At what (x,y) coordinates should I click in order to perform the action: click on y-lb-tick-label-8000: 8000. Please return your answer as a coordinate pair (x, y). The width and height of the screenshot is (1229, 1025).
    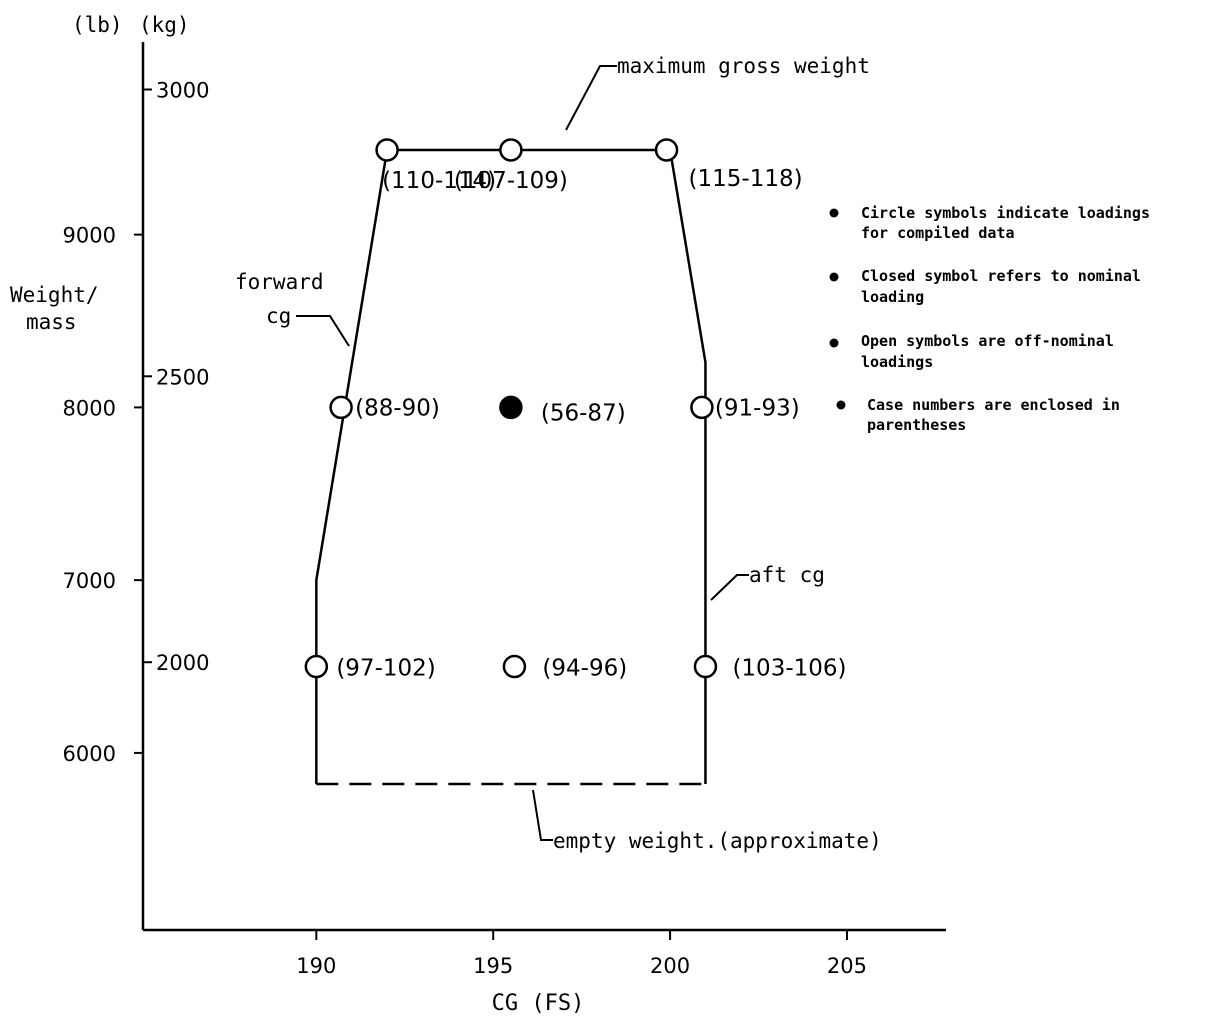
    Looking at the image, I should click on (89, 408).